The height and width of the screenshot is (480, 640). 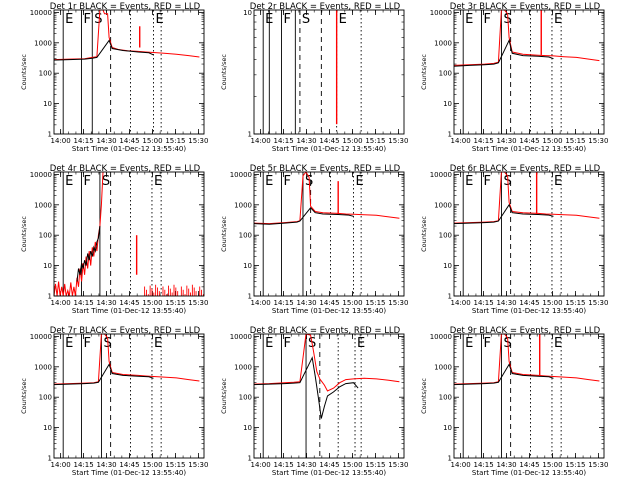 I want to click on chart-title: Det 4r BLACK = Events, RED = LLD, so click(x=125, y=169).